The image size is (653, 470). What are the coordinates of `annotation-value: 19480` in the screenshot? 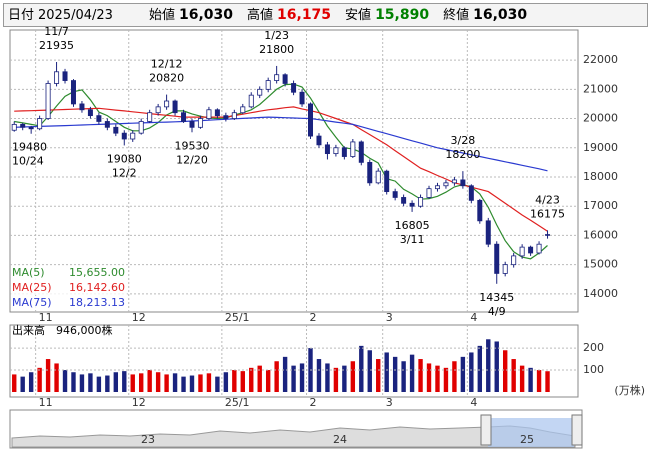 It's located at (29, 147).